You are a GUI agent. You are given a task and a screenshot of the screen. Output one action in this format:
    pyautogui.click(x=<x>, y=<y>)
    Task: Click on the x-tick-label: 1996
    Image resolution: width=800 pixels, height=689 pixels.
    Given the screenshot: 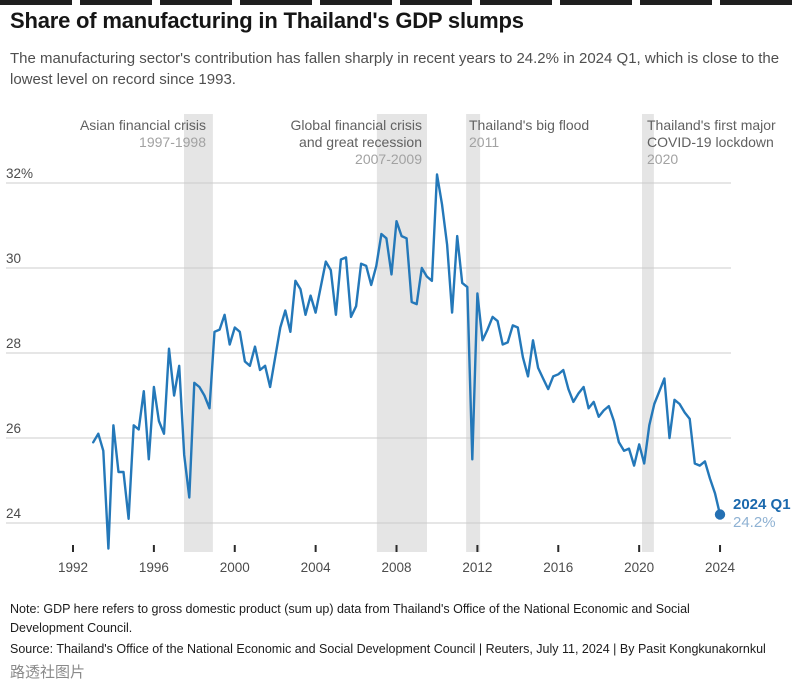 What is the action you would take?
    pyautogui.click(x=154, y=567)
    